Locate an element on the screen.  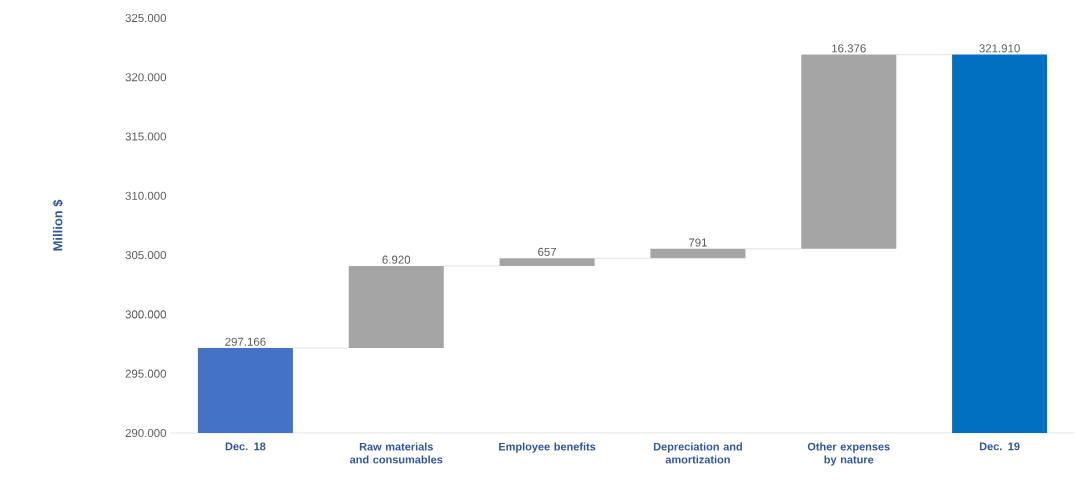
x-tick-label: Dec. 19 is located at coordinates (999, 446).